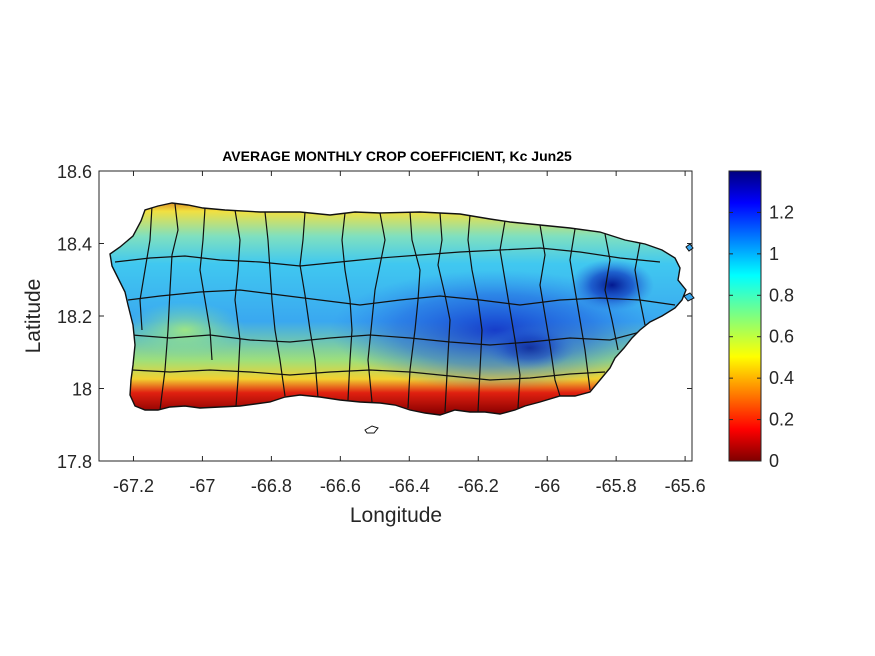  I want to click on x-tick-label: -66.4, so click(409, 486).